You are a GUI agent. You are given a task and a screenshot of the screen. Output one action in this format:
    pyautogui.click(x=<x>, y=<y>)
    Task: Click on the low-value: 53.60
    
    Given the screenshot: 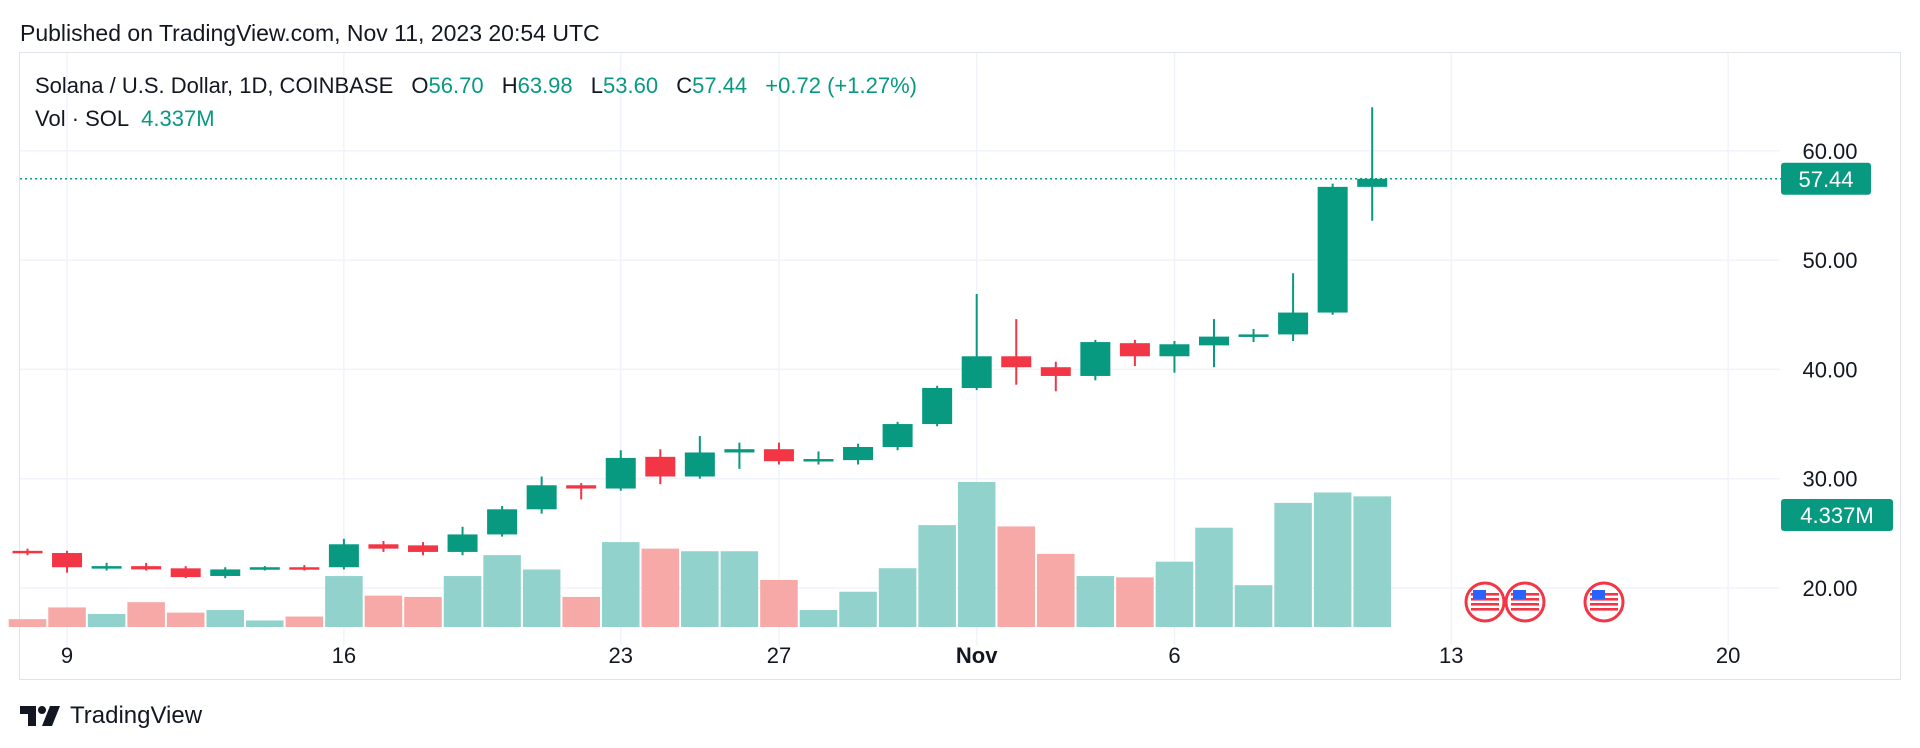 What is the action you would take?
    pyautogui.click(x=631, y=85)
    